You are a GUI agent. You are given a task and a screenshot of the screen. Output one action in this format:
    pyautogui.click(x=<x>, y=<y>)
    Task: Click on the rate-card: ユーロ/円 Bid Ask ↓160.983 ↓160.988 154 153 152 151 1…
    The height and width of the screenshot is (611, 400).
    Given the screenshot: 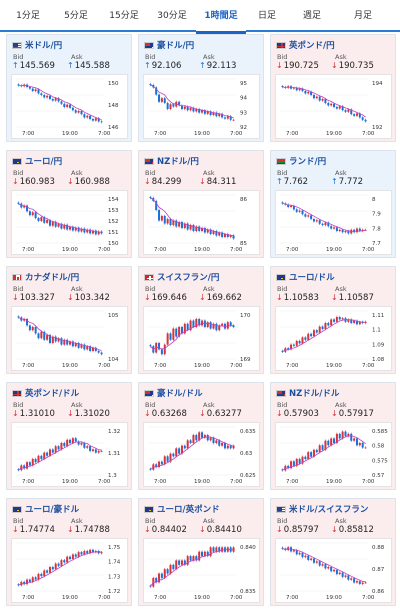 What is the action you would take?
    pyautogui.click(x=69, y=204)
    